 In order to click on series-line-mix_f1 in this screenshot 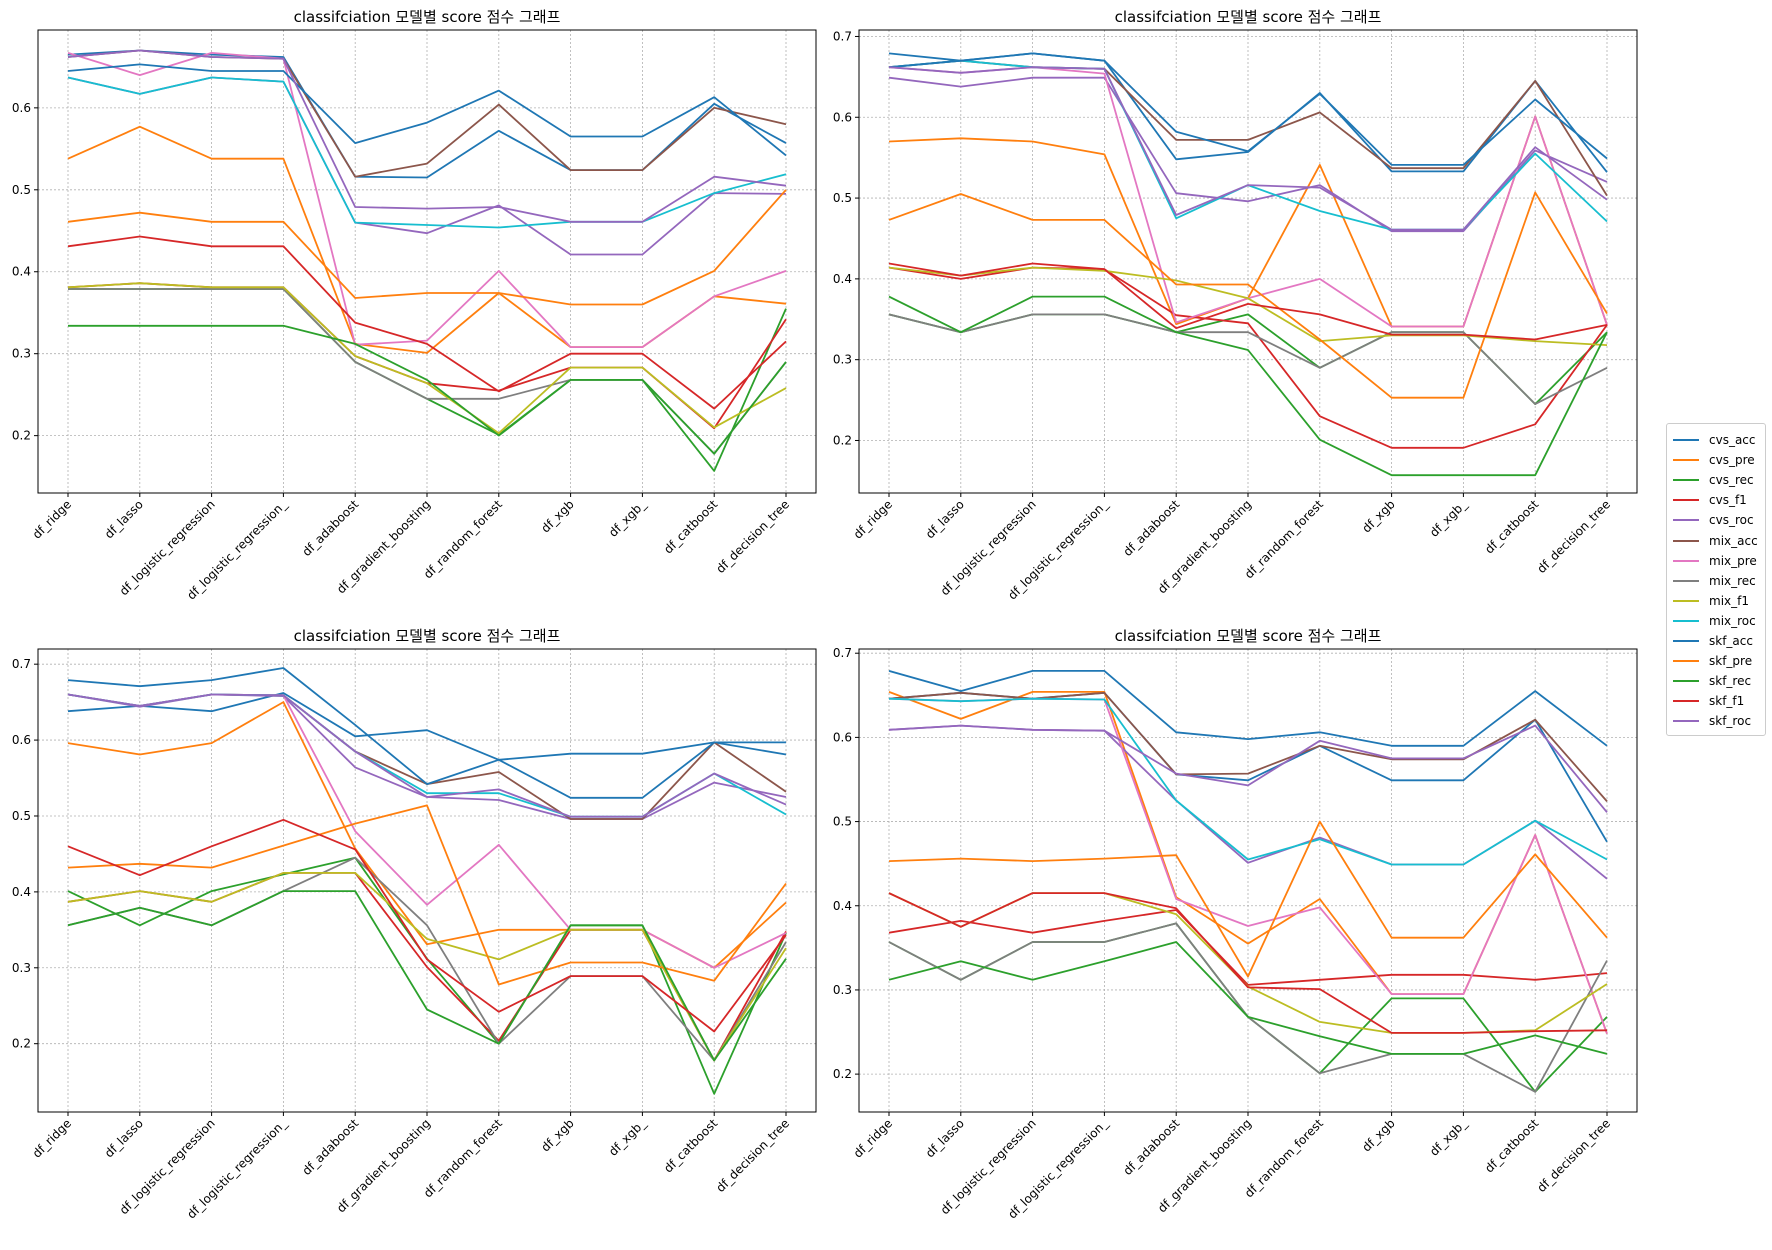, I will do `click(427, 967)`.